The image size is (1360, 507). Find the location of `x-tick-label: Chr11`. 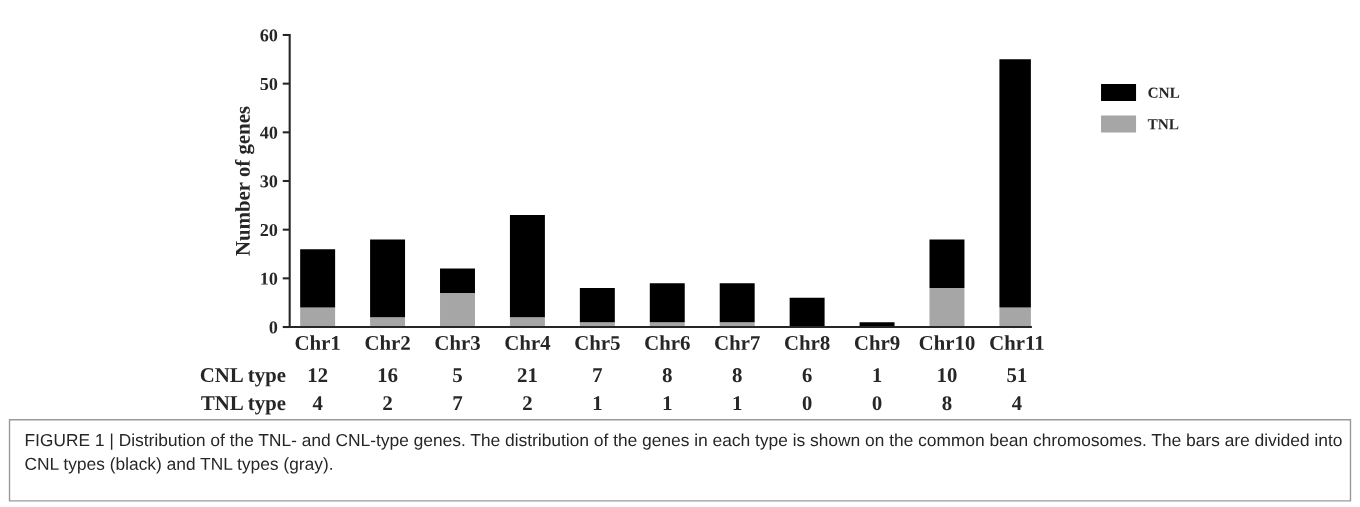

x-tick-label: Chr11 is located at coordinates (1017, 343).